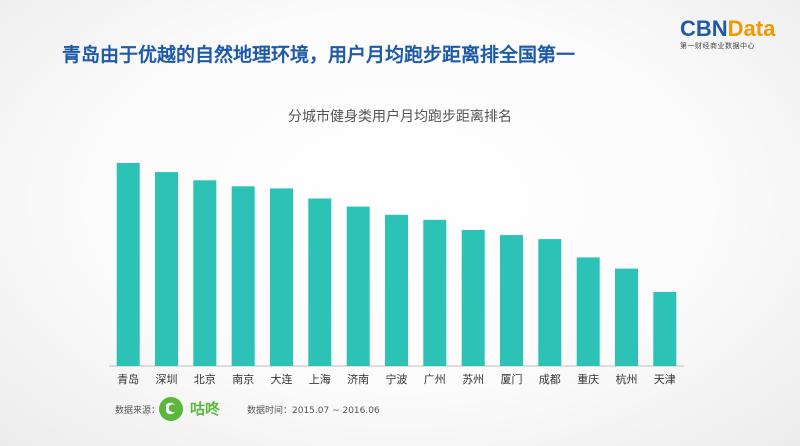 Image resolution: width=800 pixels, height=446 pixels. Describe the element at coordinates (166, 269) in the screenshot. I see `bar-深圳` at that location.